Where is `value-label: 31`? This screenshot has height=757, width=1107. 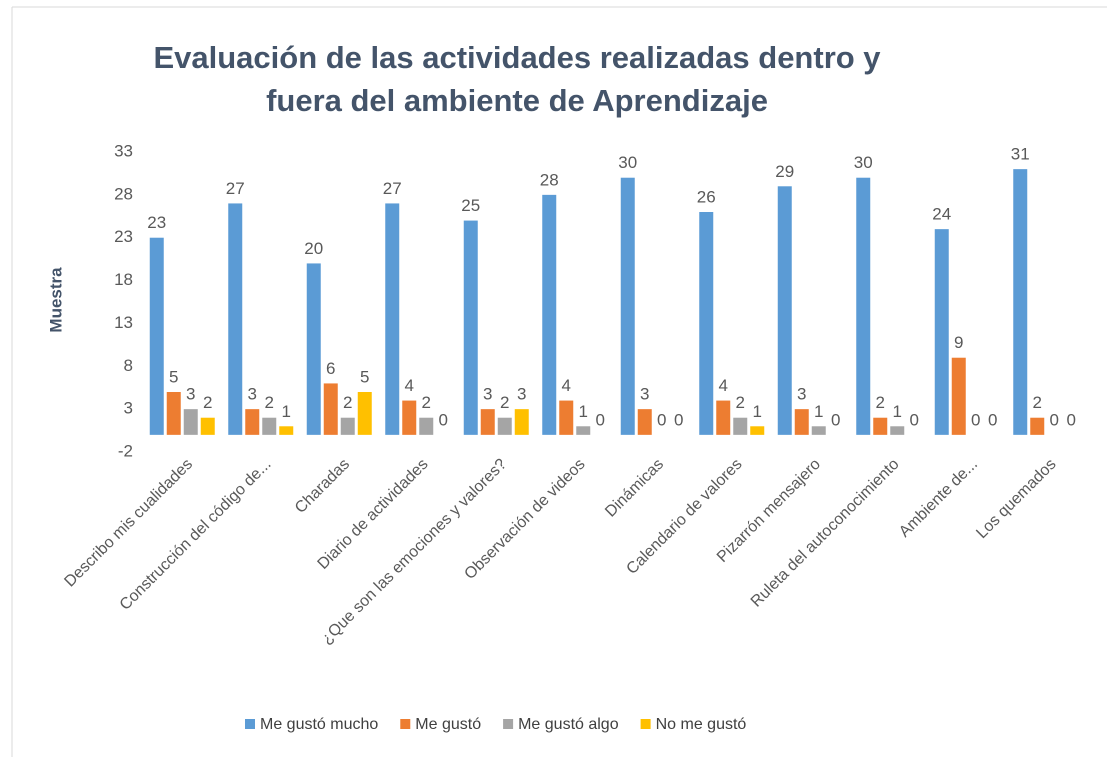
value-label: 31 is located at coordinates (1020, 154).